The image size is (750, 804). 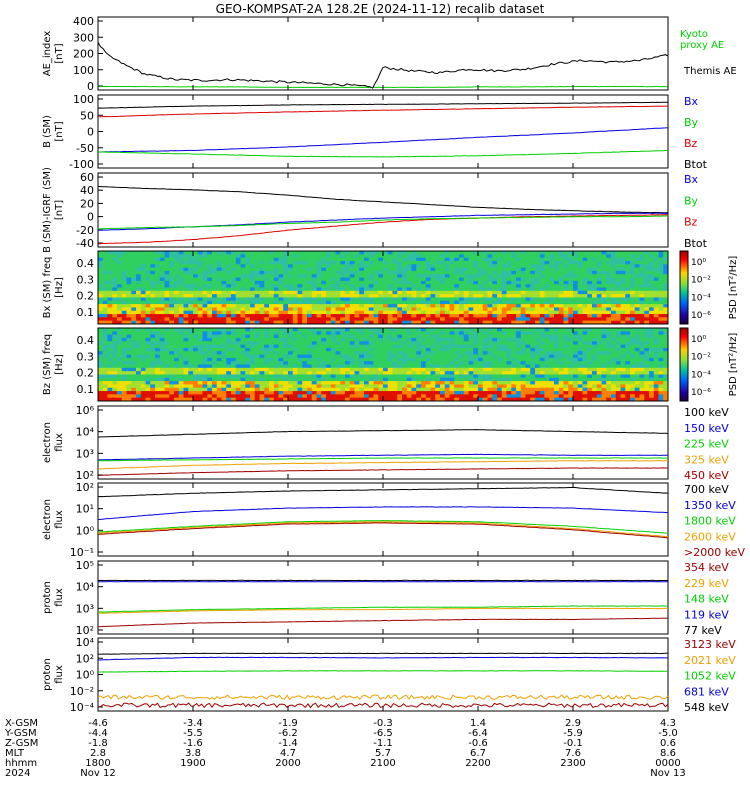 I want to click on panel-2-legend-label: By, so click(x=691, y=122).